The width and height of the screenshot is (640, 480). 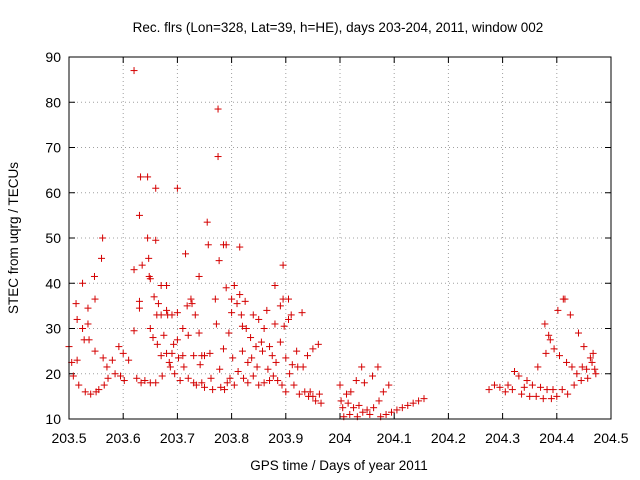 What do you see at coordinates (556, 438) in the screenshot?
I see `x-tick-label: 204.4` at bounding box center [556, 438].